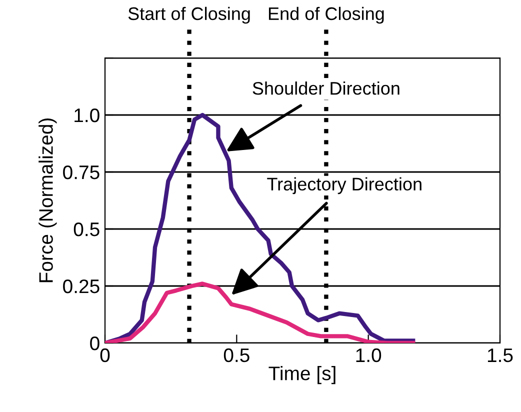 The width and height of the screenshot is (521, 412). Describe the element at coordinates (500, 355) in the screenshot. I see `x-tick-label: 1.5` at that location.